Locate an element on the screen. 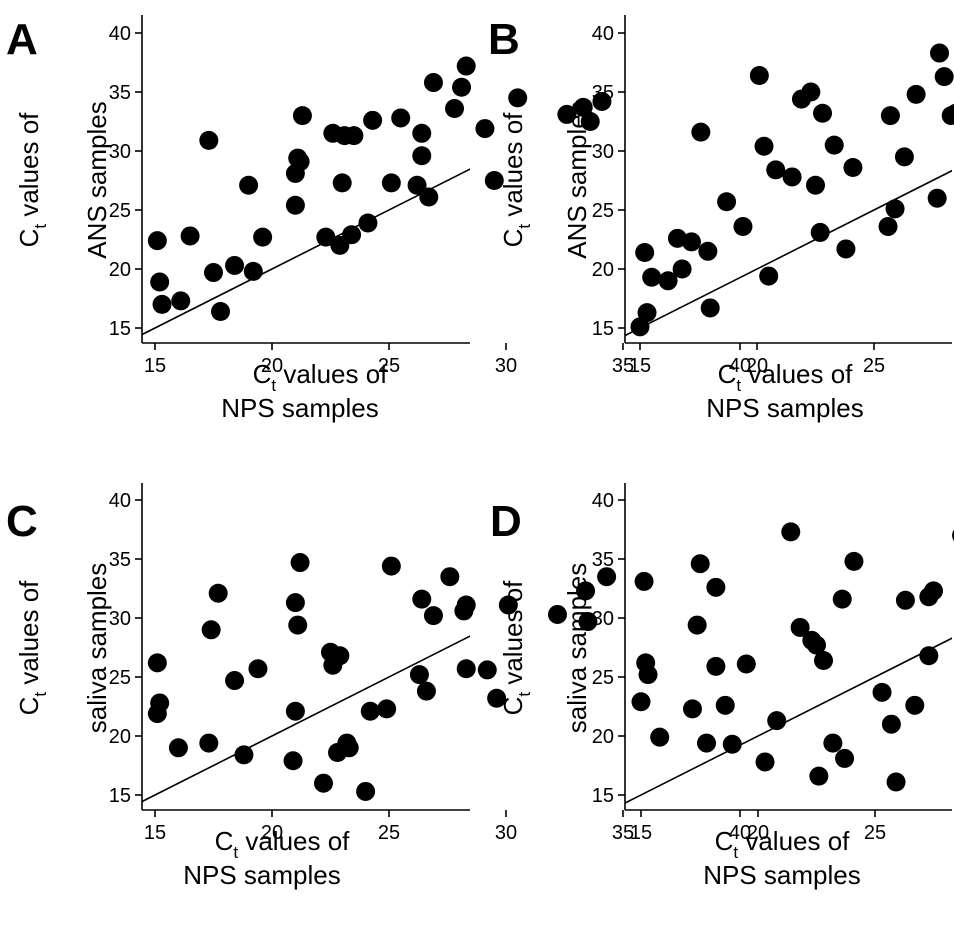 Image resolution: width=954 pixels, height=927 pixels. x-axis-title-c: C is located at coordinates (262, 374).